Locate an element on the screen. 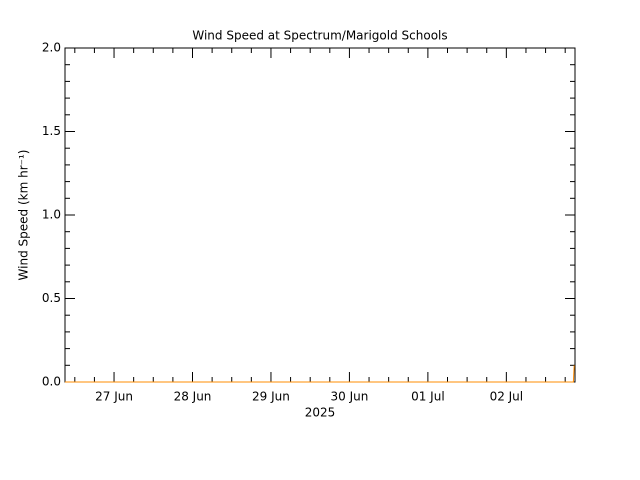  x-tick-label: 01 Jul is located at coordinates (428, 397).